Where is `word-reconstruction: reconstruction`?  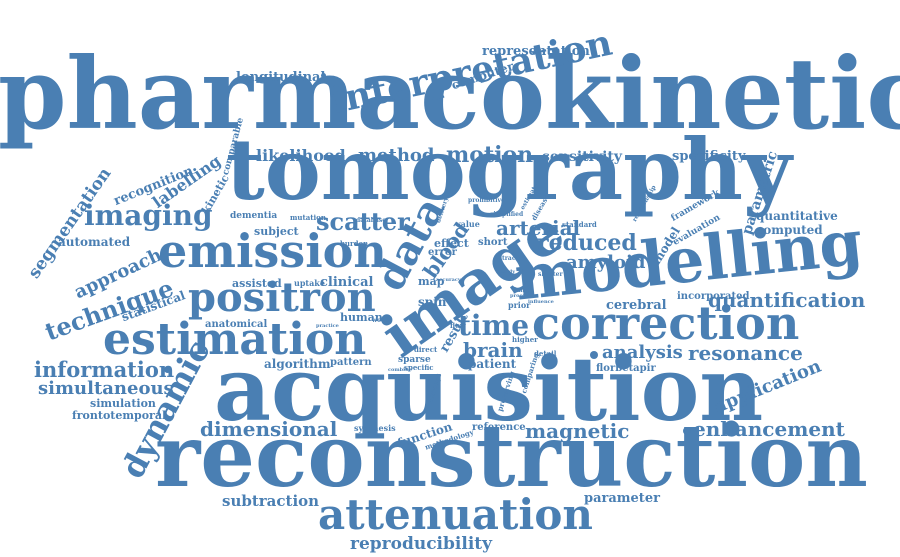 word-reconstruction: reconstruction is located at coordinates (511, 456).